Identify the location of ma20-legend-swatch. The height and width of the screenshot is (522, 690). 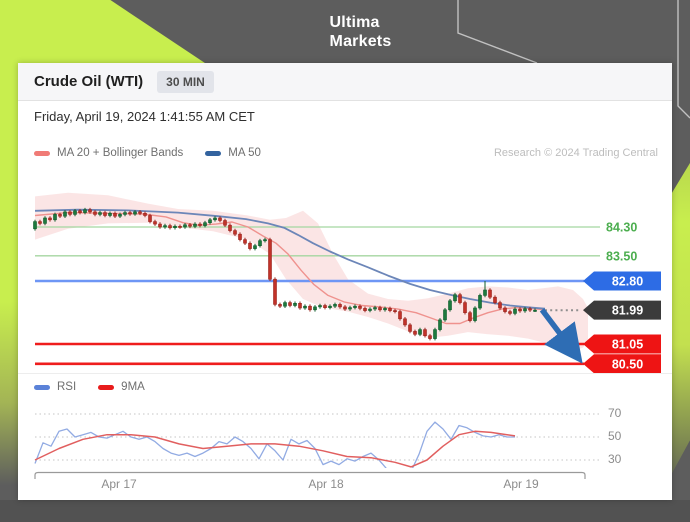
(42, 153).